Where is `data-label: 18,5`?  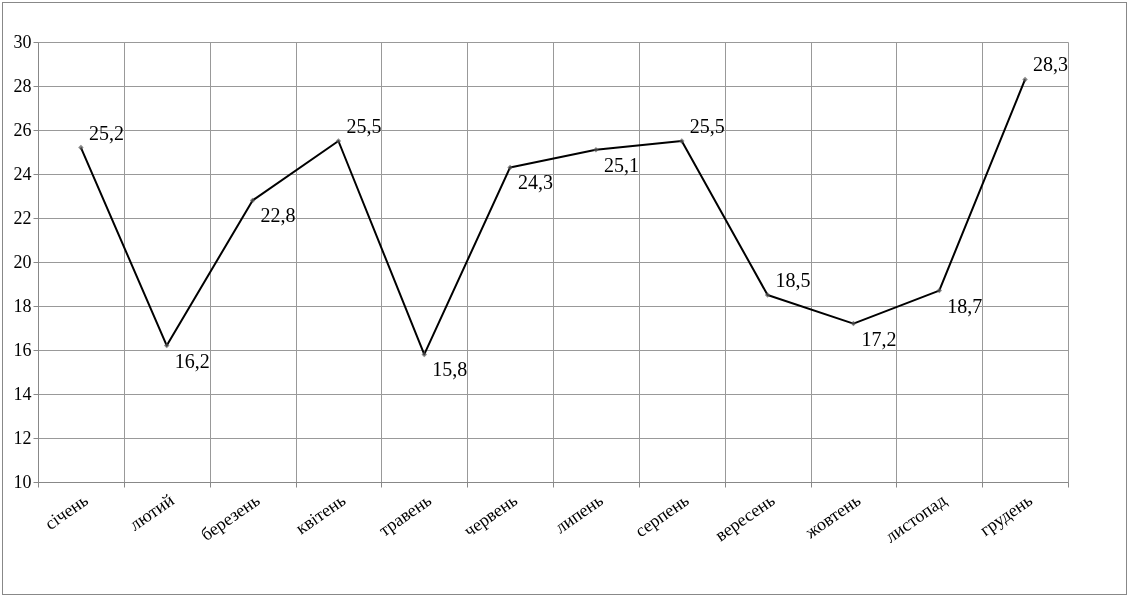
data-label: 18,5 is located at coordinates (793, 280).